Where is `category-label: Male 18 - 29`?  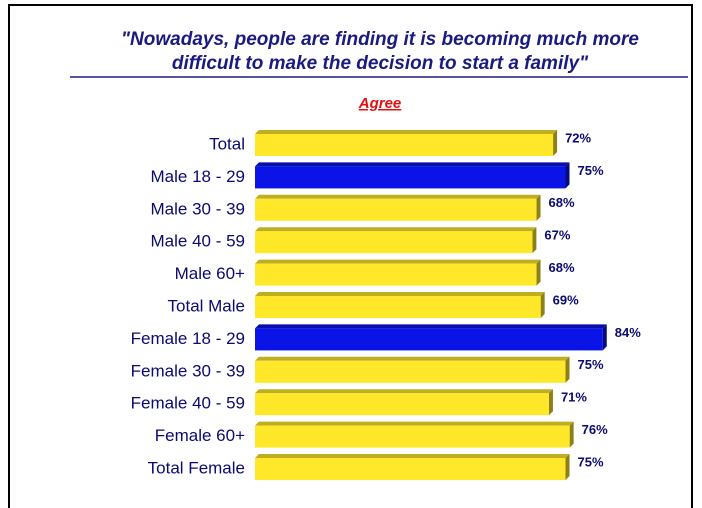 category-label: Male 18 - 29 is located at coordinates (198, 176).